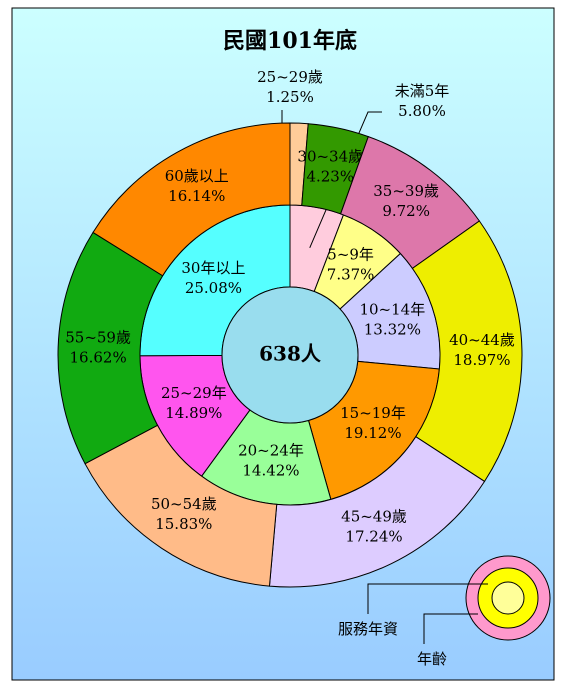  Describe the element at coordinates (98, 357) in the screenshot. I see `value-label: 16.62%` at that location.